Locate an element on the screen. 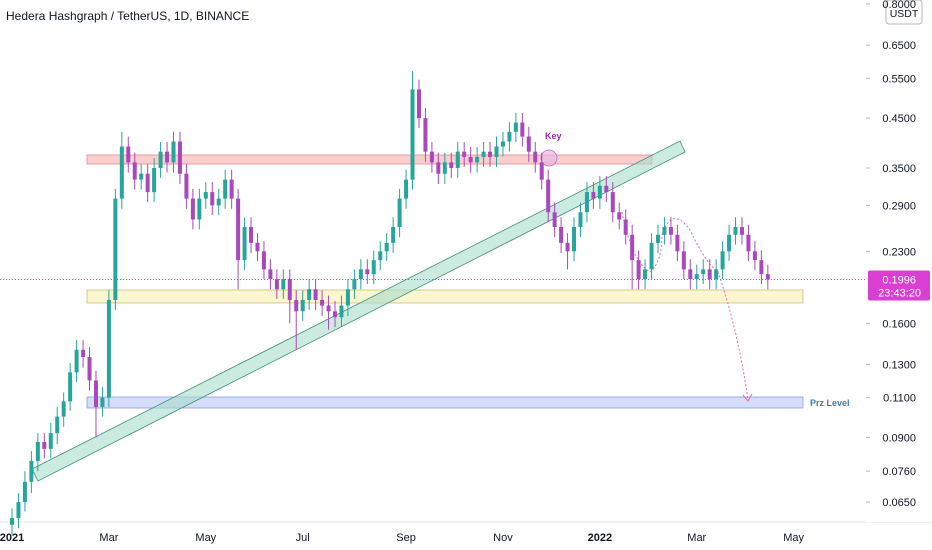  y-tick-label: 0.5500 is located at coordinates (899, 79).